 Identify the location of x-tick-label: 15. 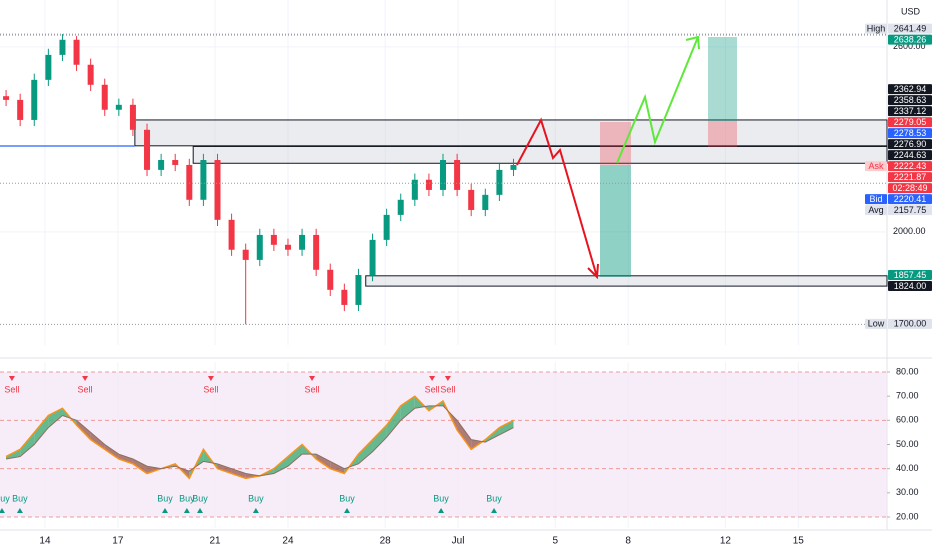
(799, 541).